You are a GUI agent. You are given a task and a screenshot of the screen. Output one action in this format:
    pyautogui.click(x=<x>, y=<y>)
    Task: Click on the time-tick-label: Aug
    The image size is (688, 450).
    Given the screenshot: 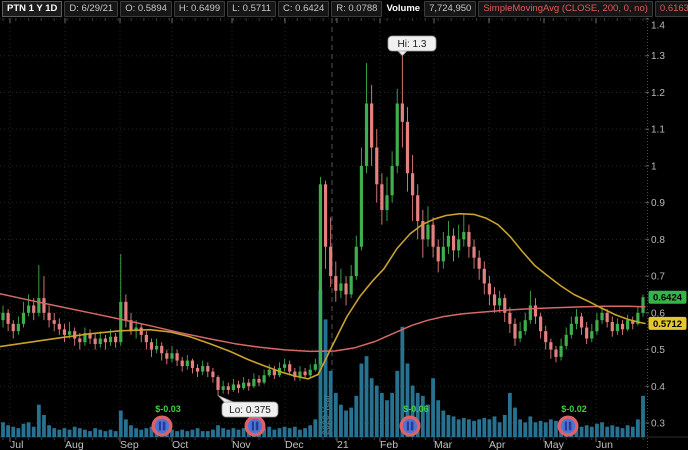 What is the action you would take?
    pyautogui.click(x=74, y=444)
    